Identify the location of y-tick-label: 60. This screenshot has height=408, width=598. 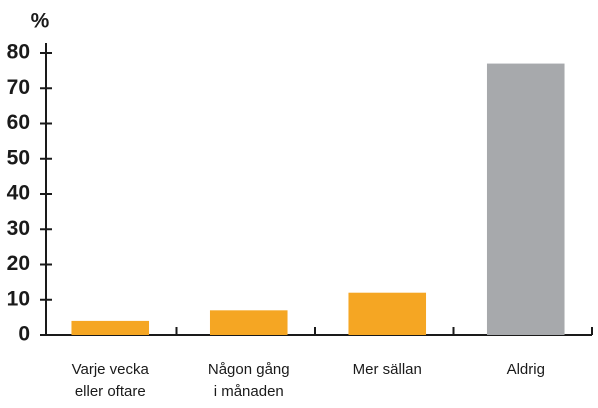
(18, 122).